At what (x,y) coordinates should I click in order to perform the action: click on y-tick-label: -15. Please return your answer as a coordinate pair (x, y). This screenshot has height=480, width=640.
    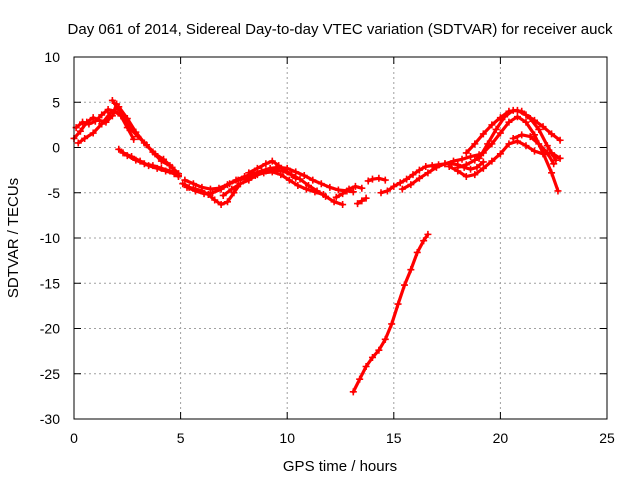
    Looking at the image, I should click on (50, 283).